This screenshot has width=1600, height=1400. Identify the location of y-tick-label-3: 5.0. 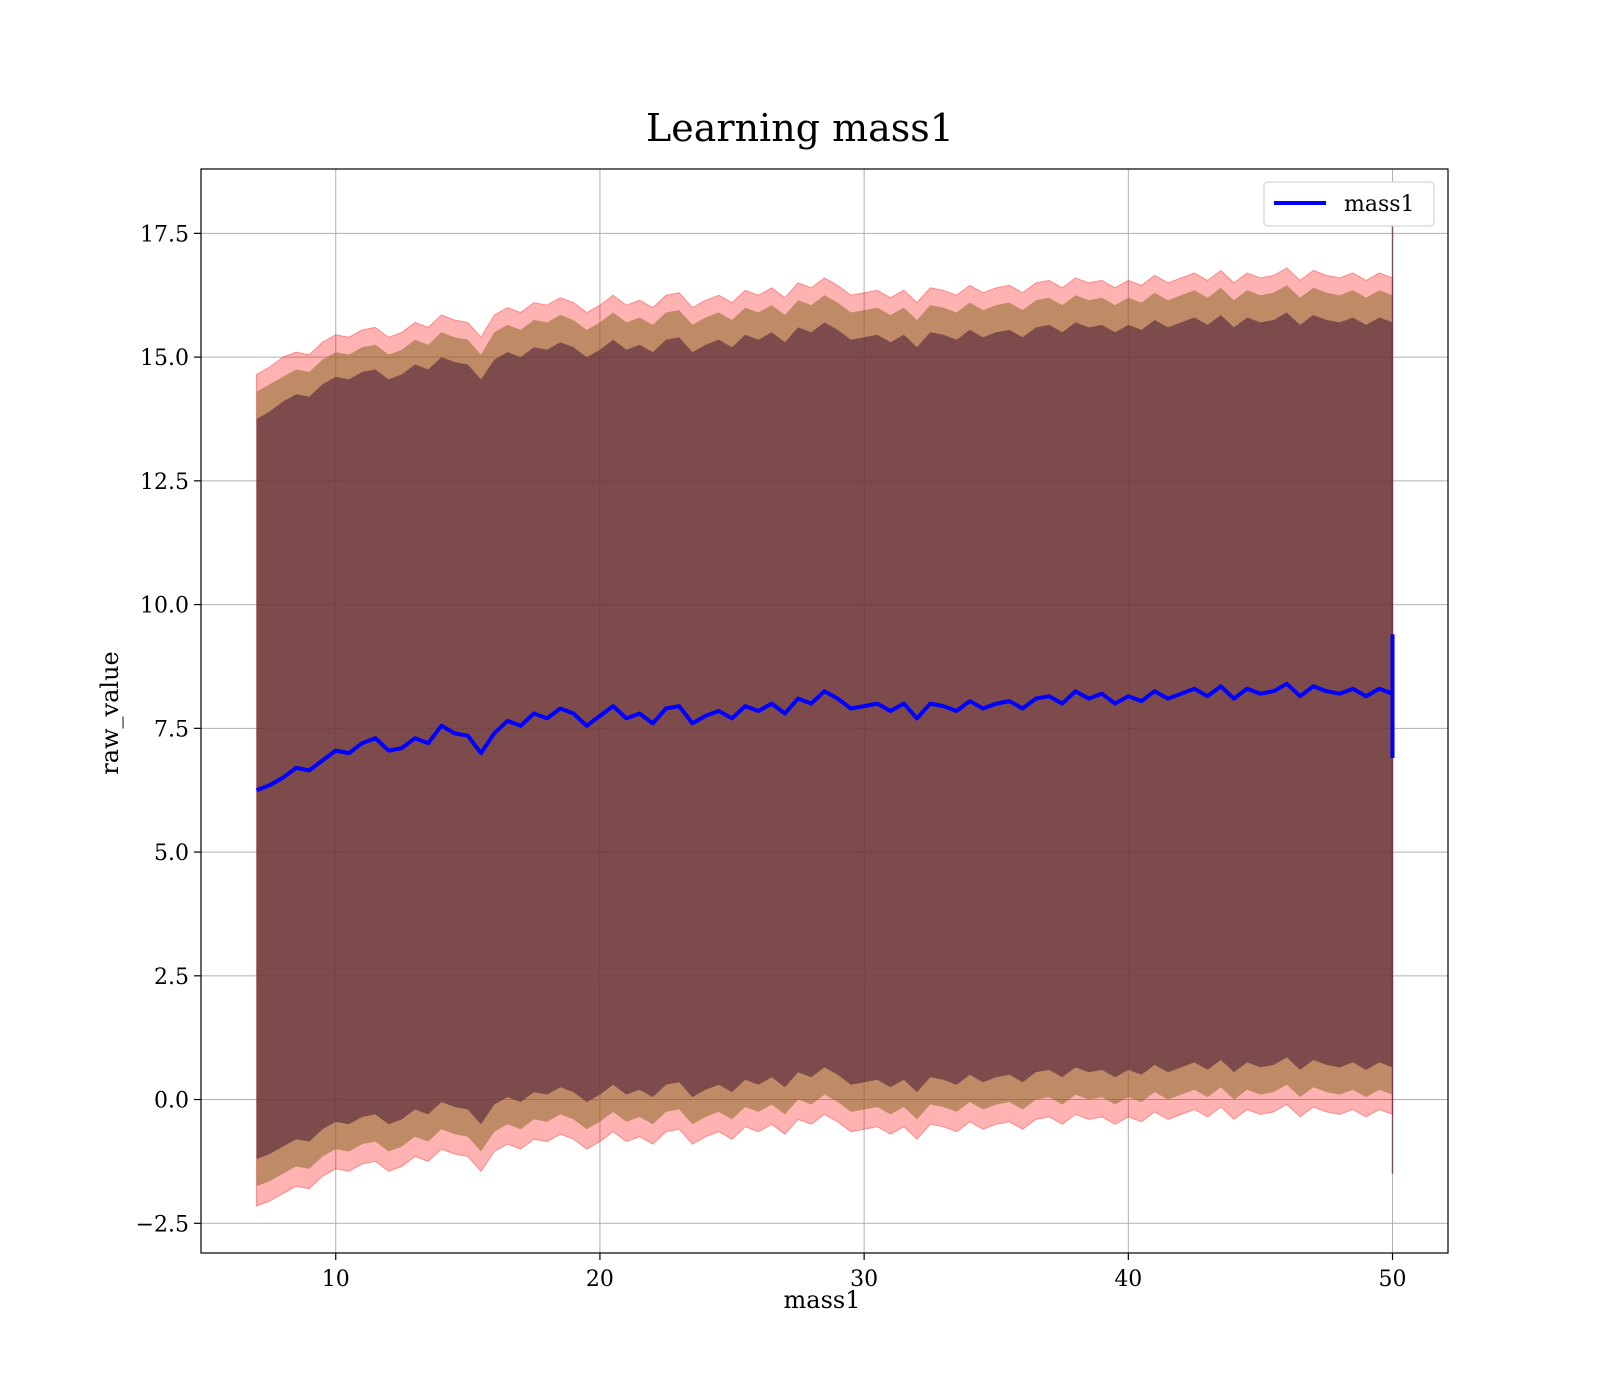
(171, 853).